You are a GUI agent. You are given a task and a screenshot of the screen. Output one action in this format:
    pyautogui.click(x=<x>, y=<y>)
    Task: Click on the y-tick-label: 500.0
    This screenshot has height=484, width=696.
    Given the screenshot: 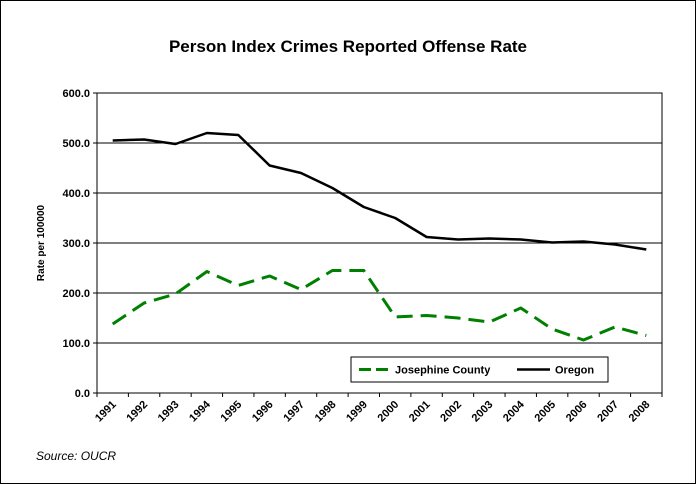 What is the action you would take?
    pyautogui.click(x=76, y=144)
    